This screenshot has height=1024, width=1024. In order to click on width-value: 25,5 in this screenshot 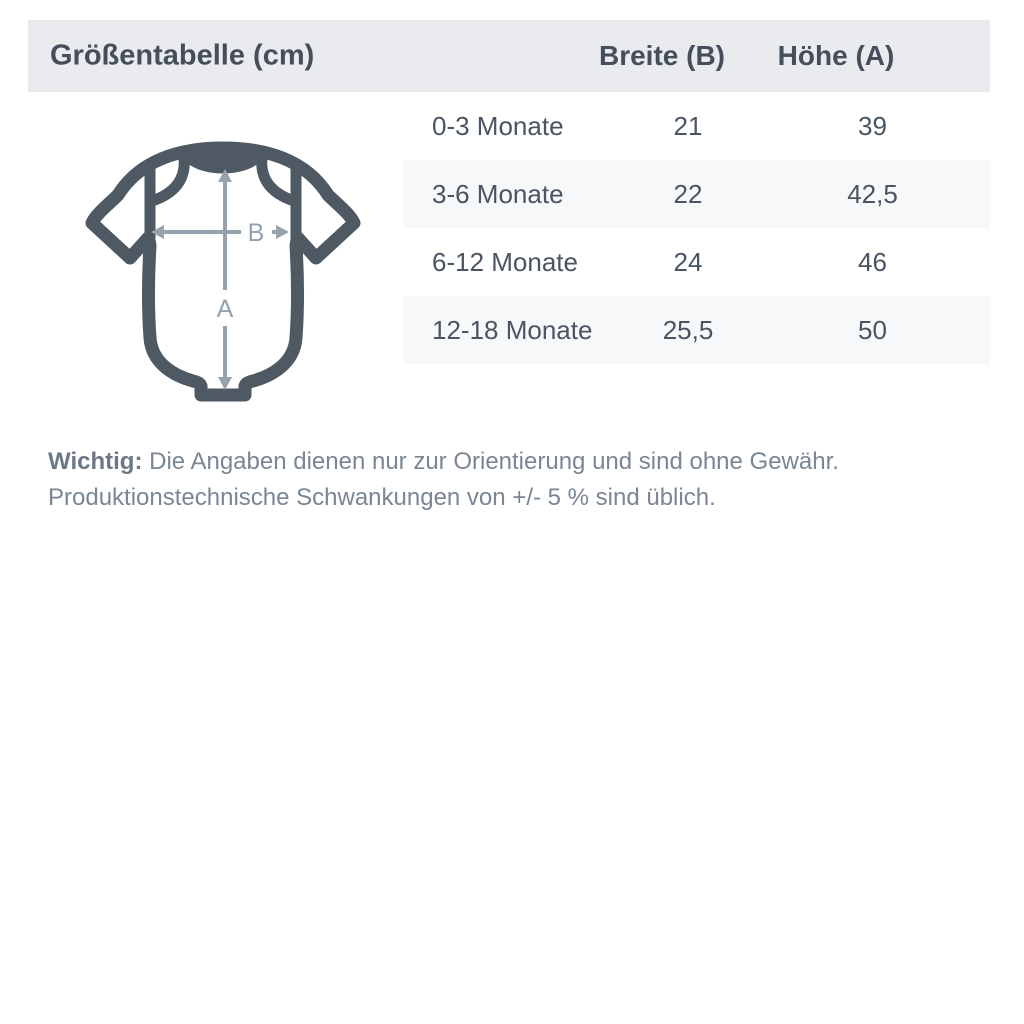, I will do `click(688, 329)`.